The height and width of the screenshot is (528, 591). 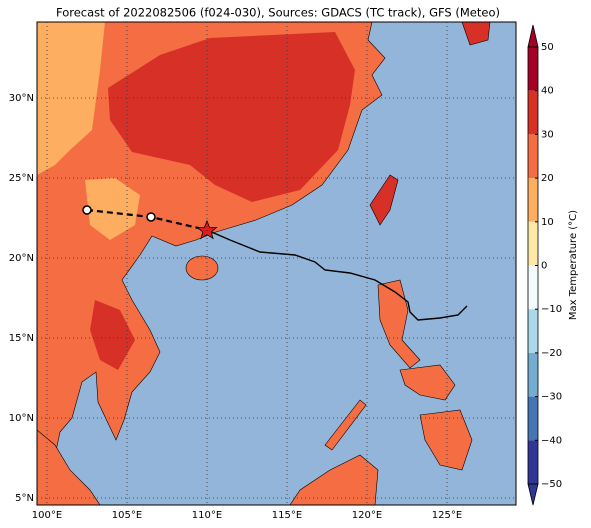 What do you see at coordinates (21, 178) in the screenshot?
I see `lat-label: 25°N` at bounding box center [21, 178].